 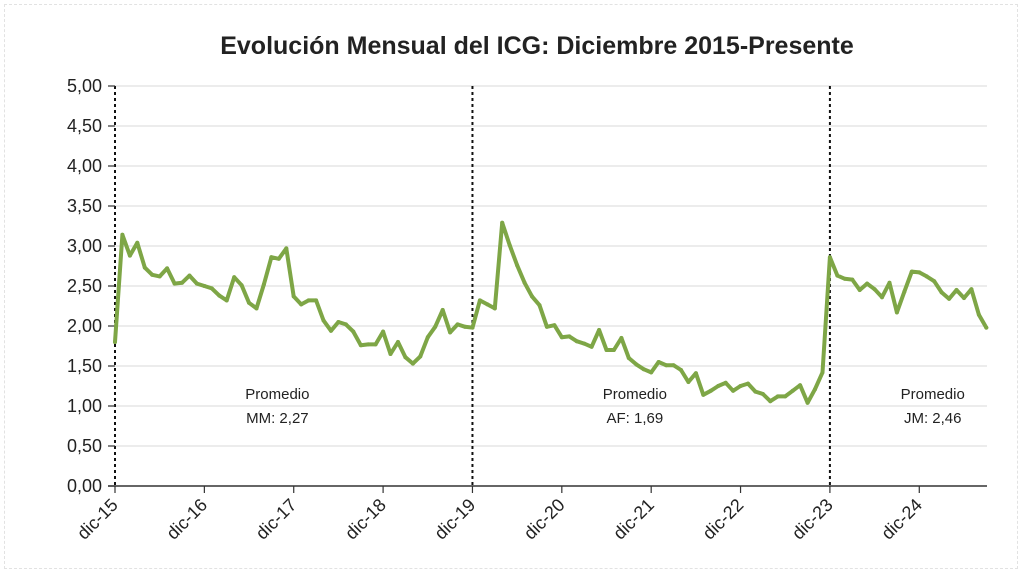 What do you see at coordinates (84, 86) in the screenshot?
I see `y-tick-label: 5,00` at bounding box center [84, 86].